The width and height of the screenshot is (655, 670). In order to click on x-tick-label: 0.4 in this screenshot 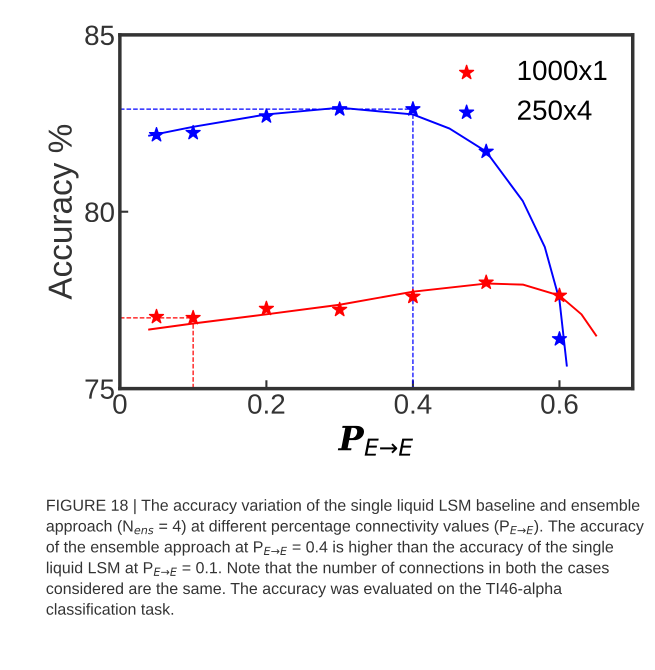, I will do `click(413, 404)`.